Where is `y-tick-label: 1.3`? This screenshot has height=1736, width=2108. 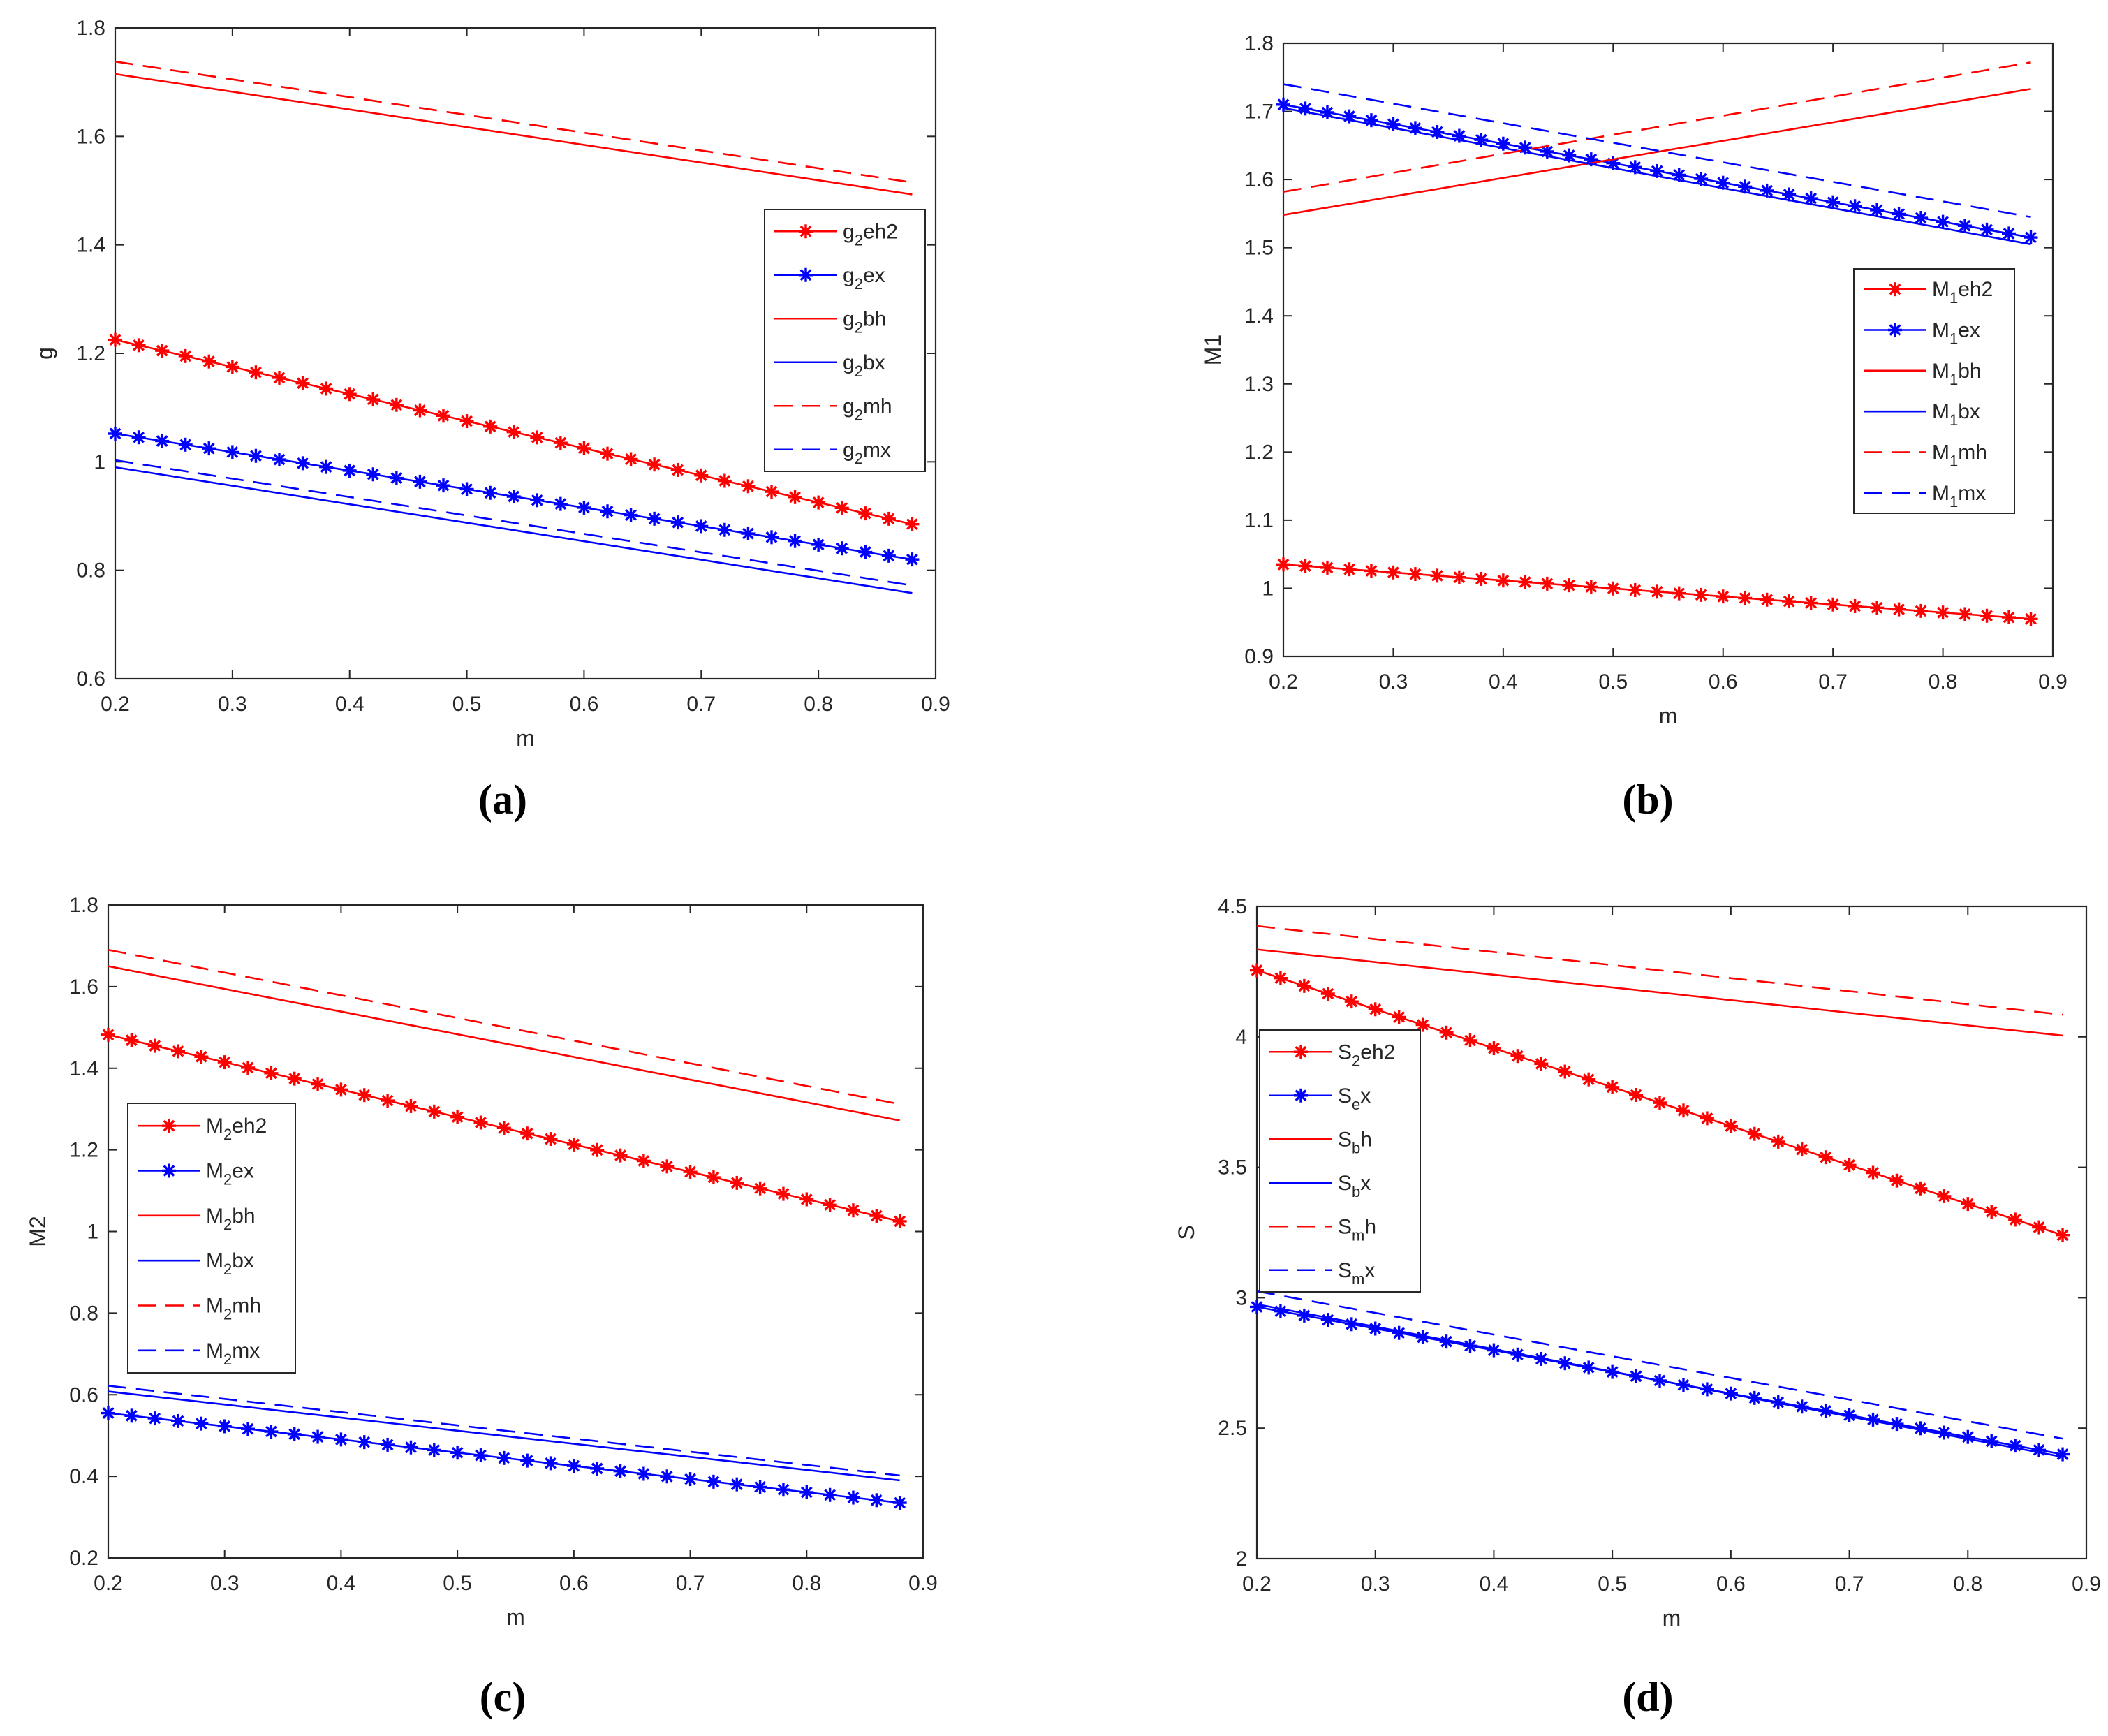
y-tick-label: 1.3 is located at coordinates (1259, 384).